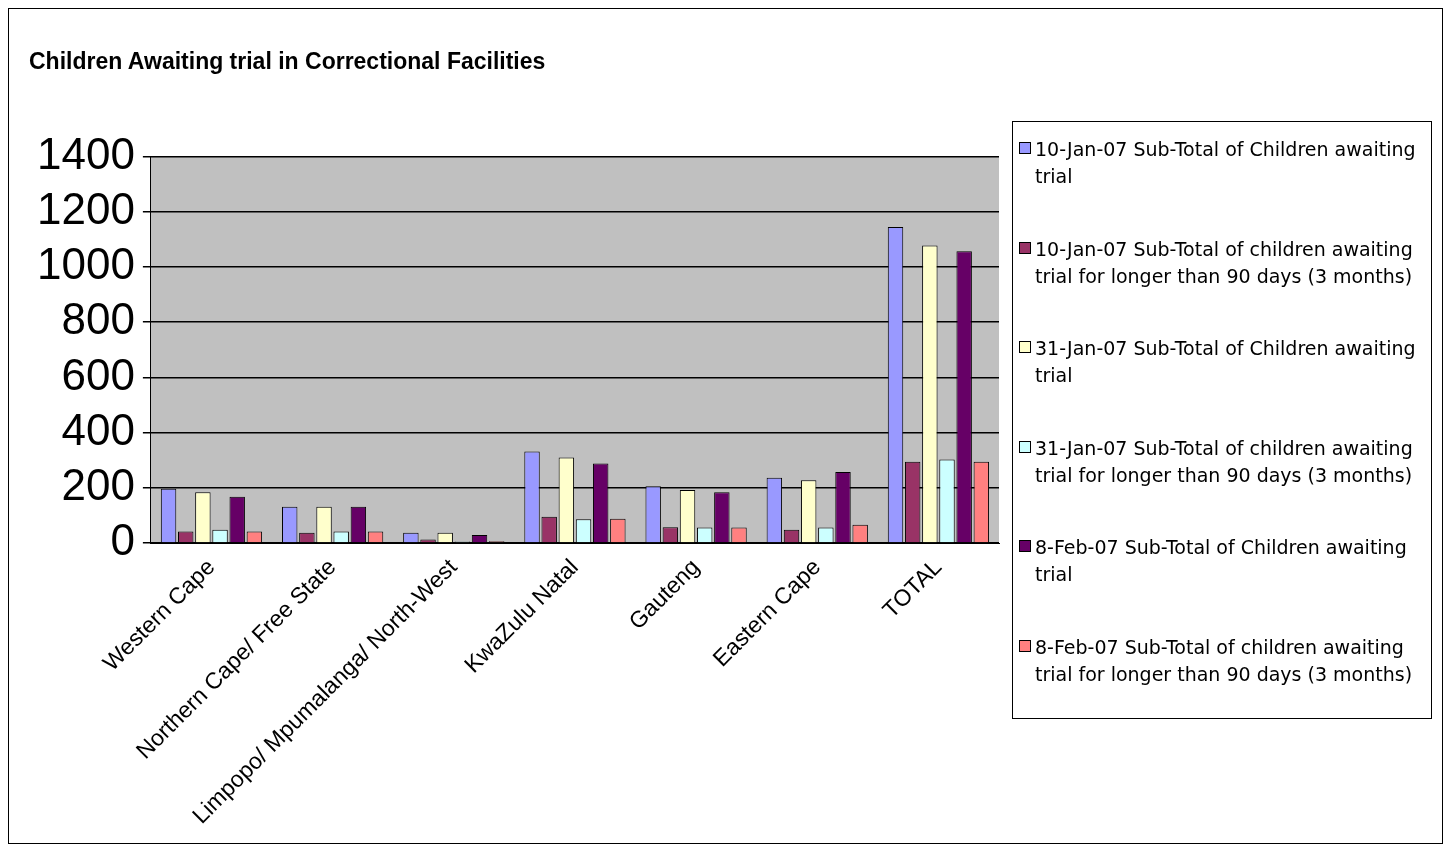 The width and height of the screenshot is (1449, 844). I want to click on y-tick-label: 800, so click(98, 319).